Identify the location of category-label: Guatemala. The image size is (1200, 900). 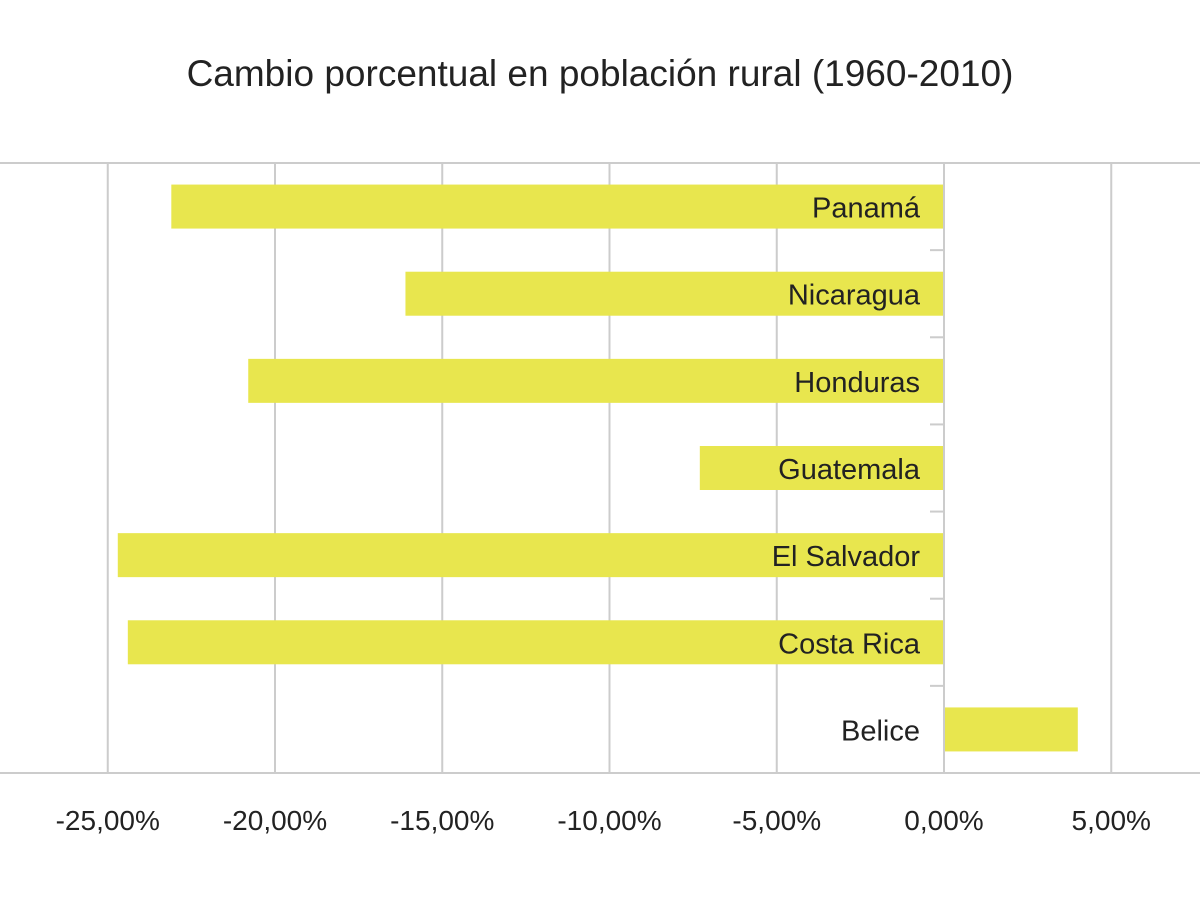
(849, 470).